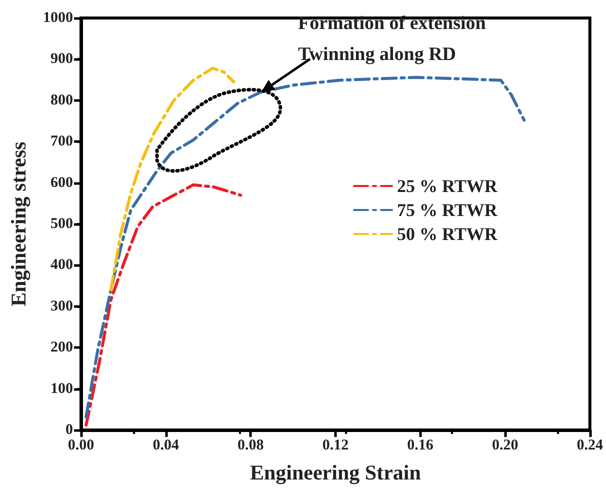 The height and width of the screenshot is (491, 606). Describe the element at coordinates (61, 388) in the screenshot. I see `y-tick-label: 100` at that location.